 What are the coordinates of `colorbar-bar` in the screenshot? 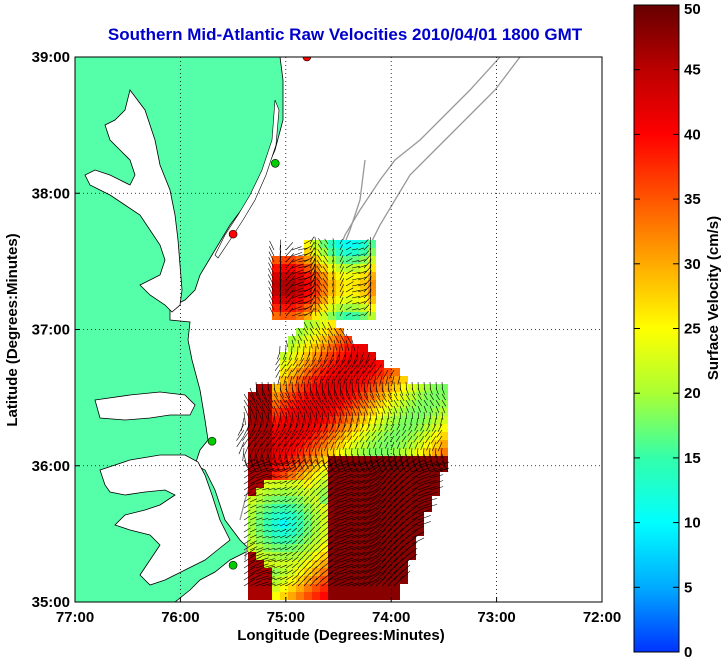 It's located at (656, 328).